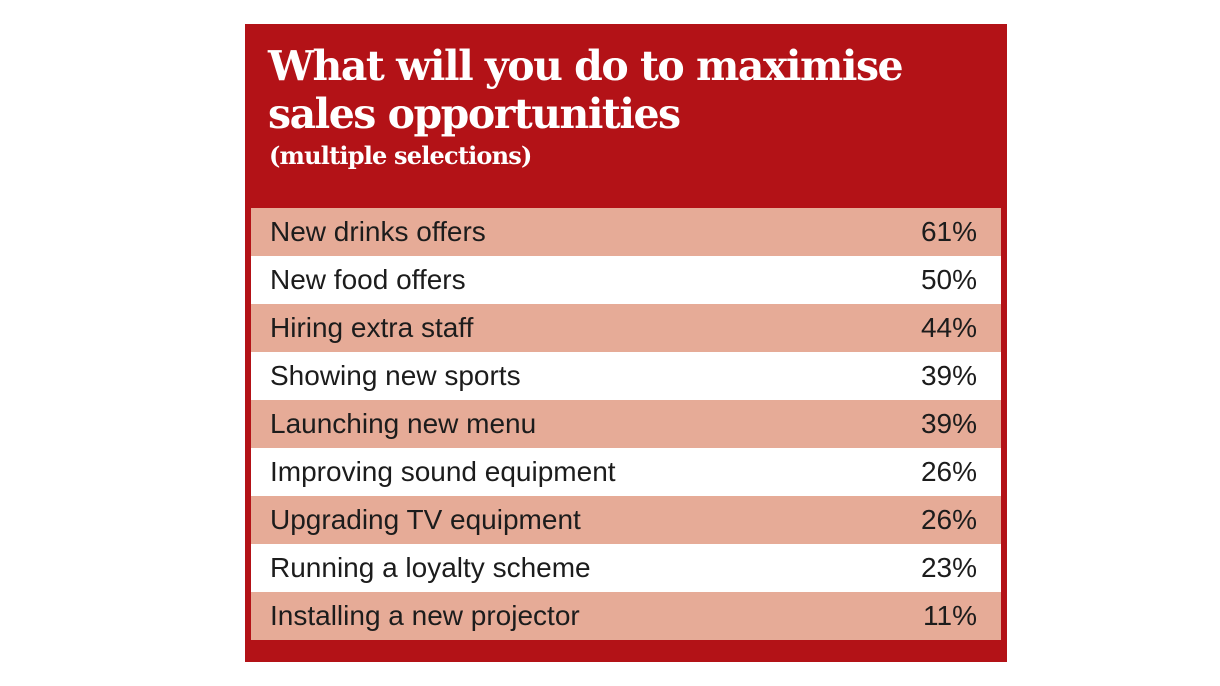 Image resolution: width=1220 pixels, height=686 pixels. What do you see at coordinates (948, 327) in the screenshot?
I see `row-value: 44%` at bounding box center [948, 327].